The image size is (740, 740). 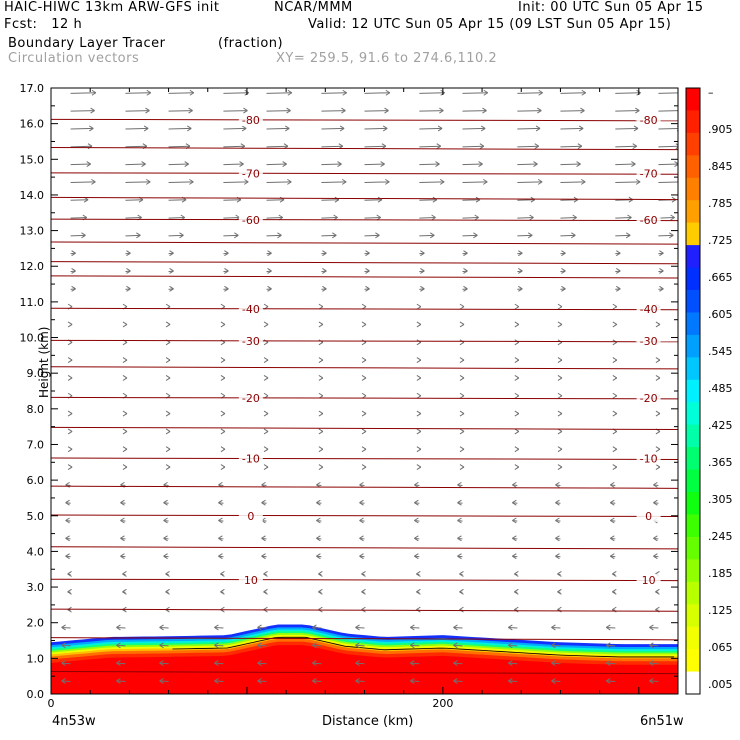 I want to click on colorbar-label: .725, so click(x=720, y=240).